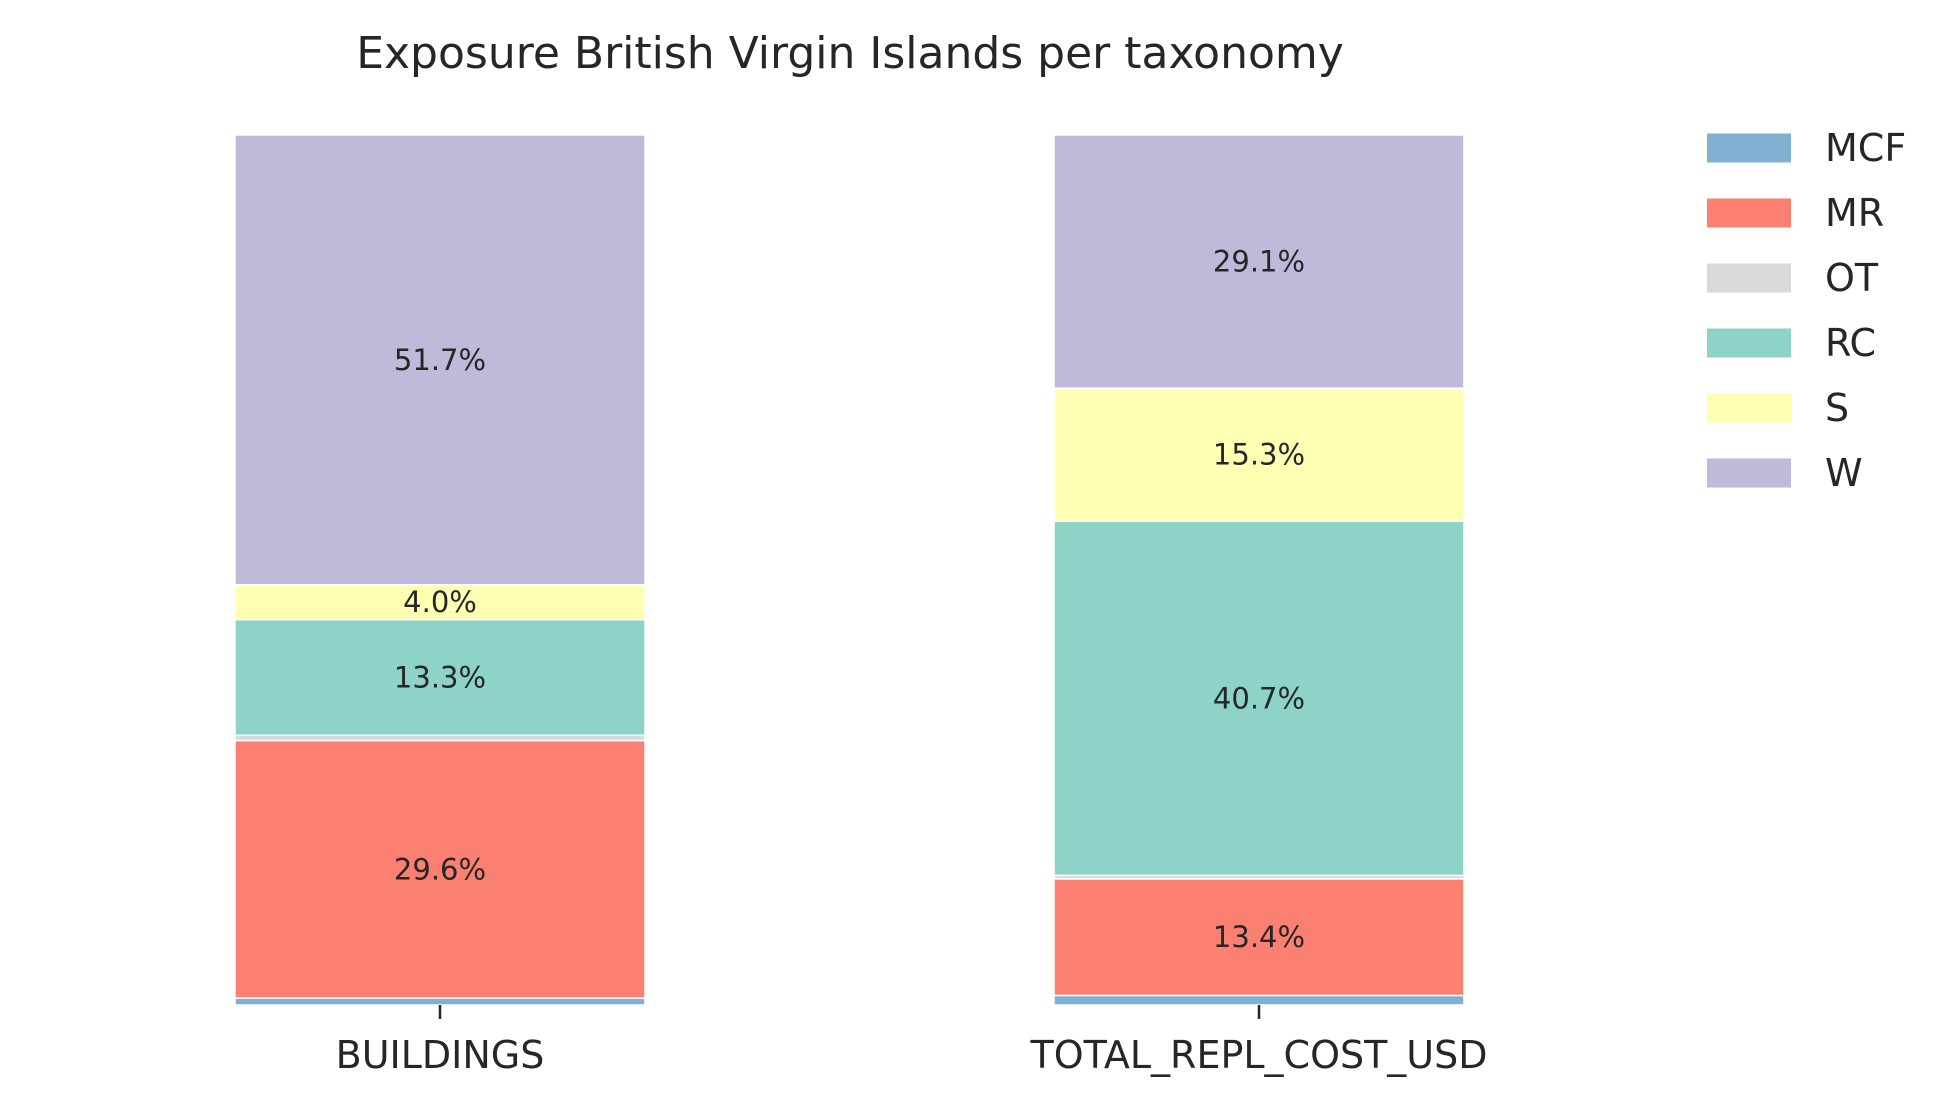 The width and height of the screenshot is (1947, 1101). What do you see at coordinates (1852, 278) in the screenshot?
I see `legend-label-ot: OT` at bounding box center [1852, 278].